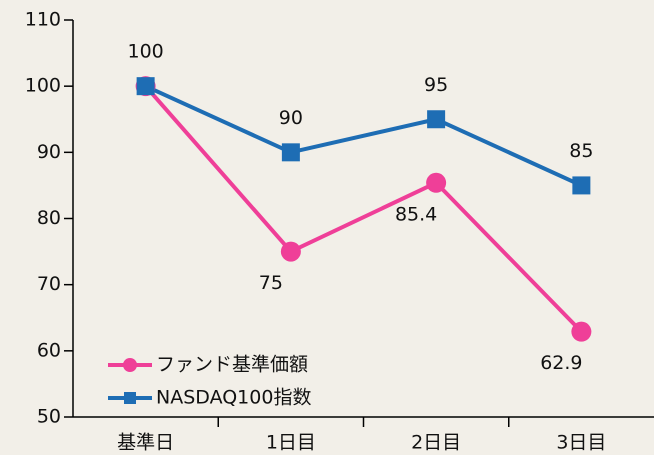 Image resolution: width=654 pixels, height=455 pixels. What do you see at coordinates (291, 443) in the screenshot?
I see `x-tick-label: 1日目` at bounding box center [291, 443].